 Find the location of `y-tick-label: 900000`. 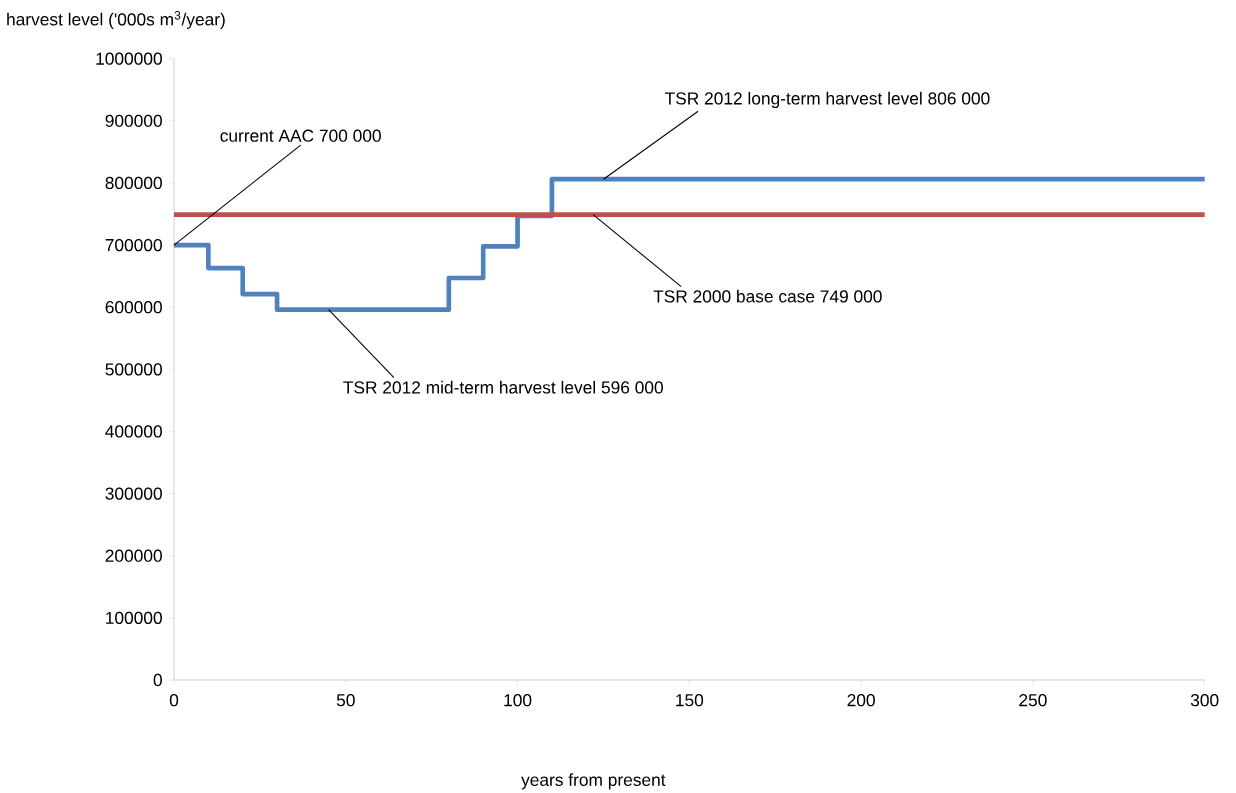

y-tick-label: 900000 is located at coordinates (133, 120).